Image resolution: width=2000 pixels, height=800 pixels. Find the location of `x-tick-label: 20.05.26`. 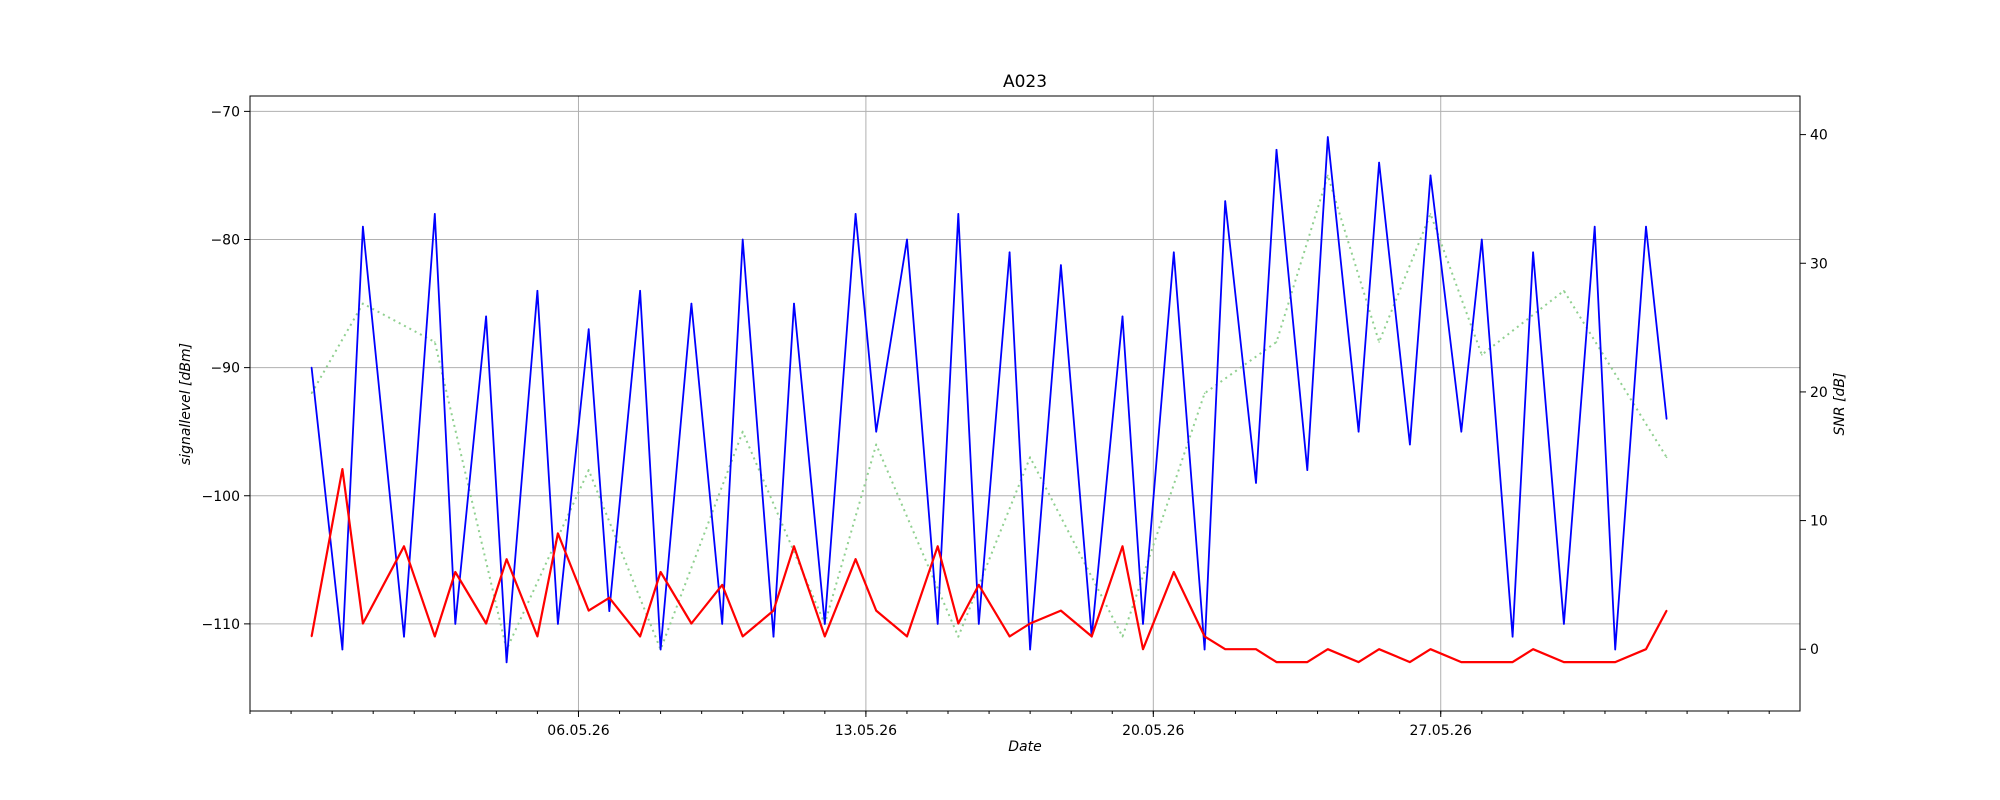

x-tick-label: 20.05.26 is located at coordinates (1153, 731).